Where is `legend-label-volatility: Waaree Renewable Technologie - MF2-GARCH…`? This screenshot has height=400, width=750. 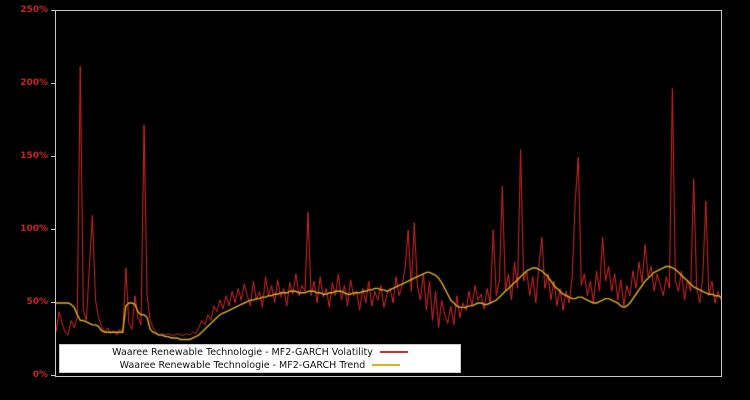 legend-label-volatility: Waaree Renewable Technologie - MF2-GARCH… is located at coordinates (242, 352).